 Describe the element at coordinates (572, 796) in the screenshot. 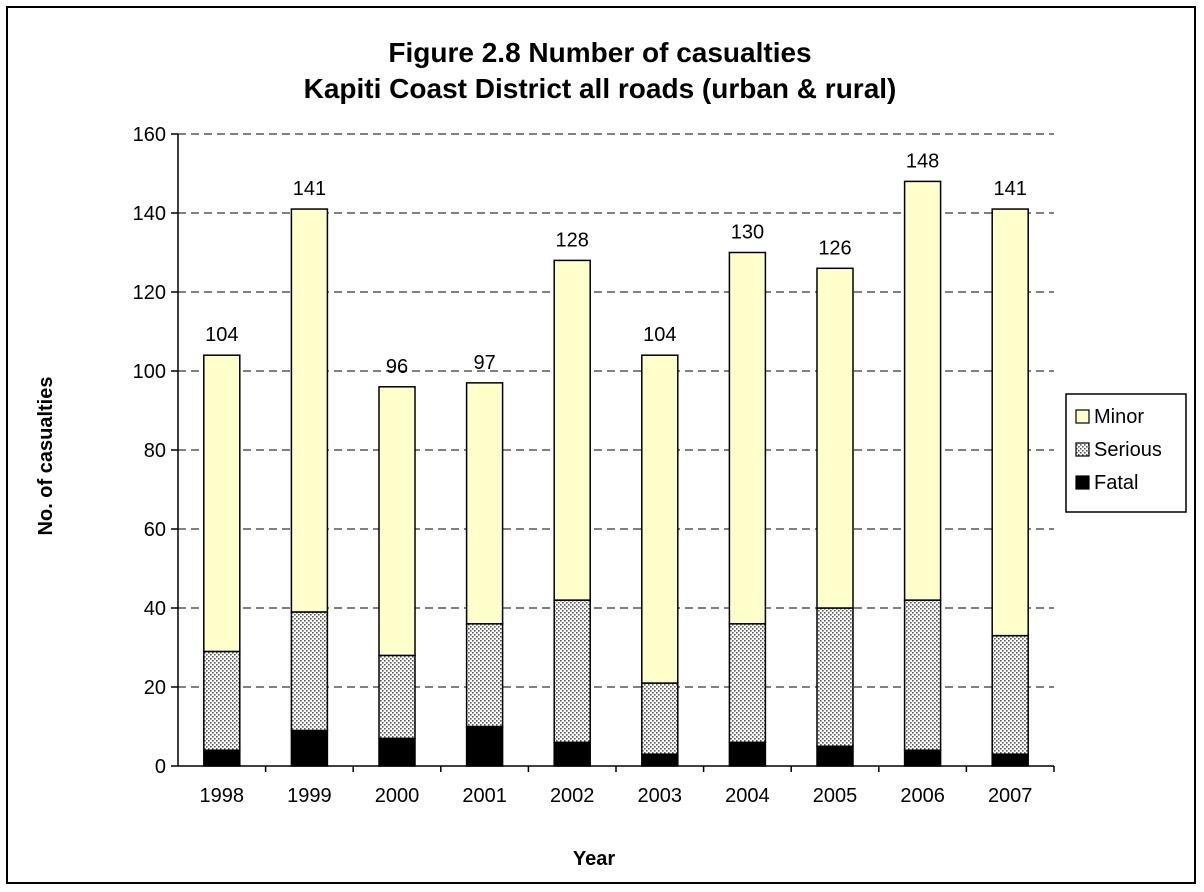

I see `x-tick-label-2002: 2002` at that location.